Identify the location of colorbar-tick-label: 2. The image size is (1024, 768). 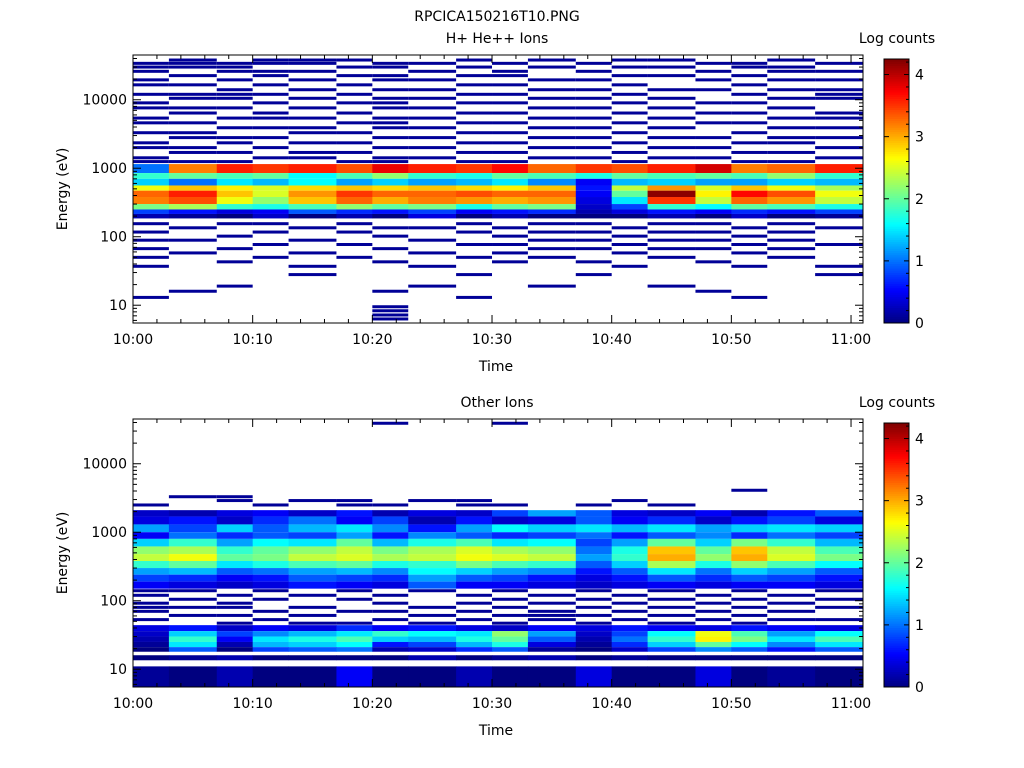
(919, 564).